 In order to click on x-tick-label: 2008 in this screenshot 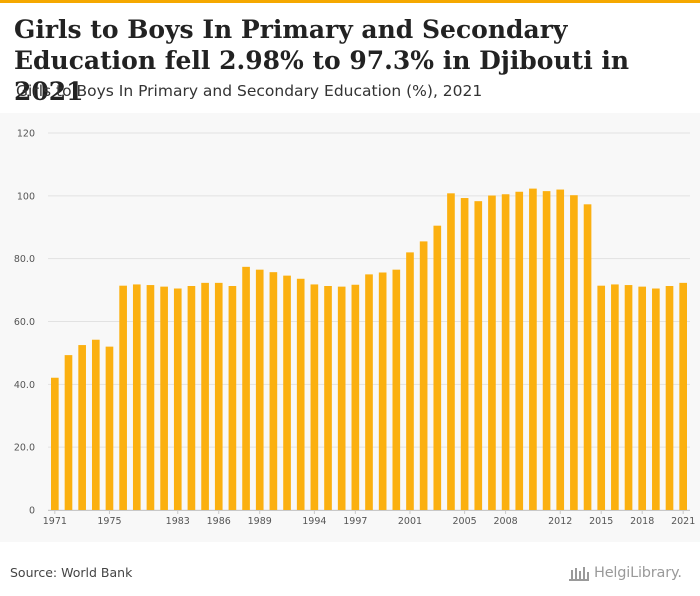, I will do `click(506, 521)`.